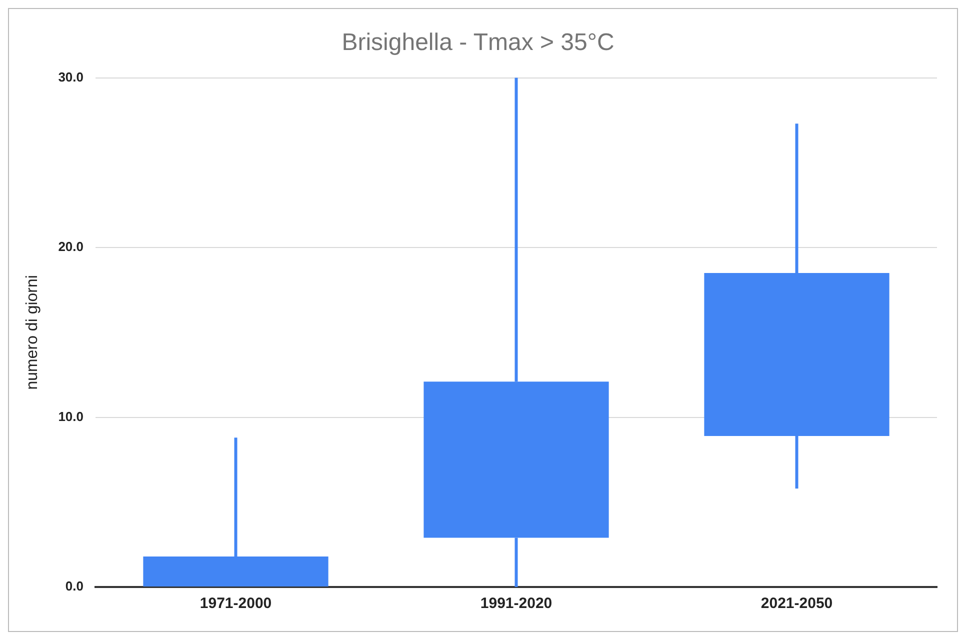 The height and width of the screenshot is (640, 966). I want to click on chart-title: Brisighella - Tmax > 35°C, so click(478, 42).